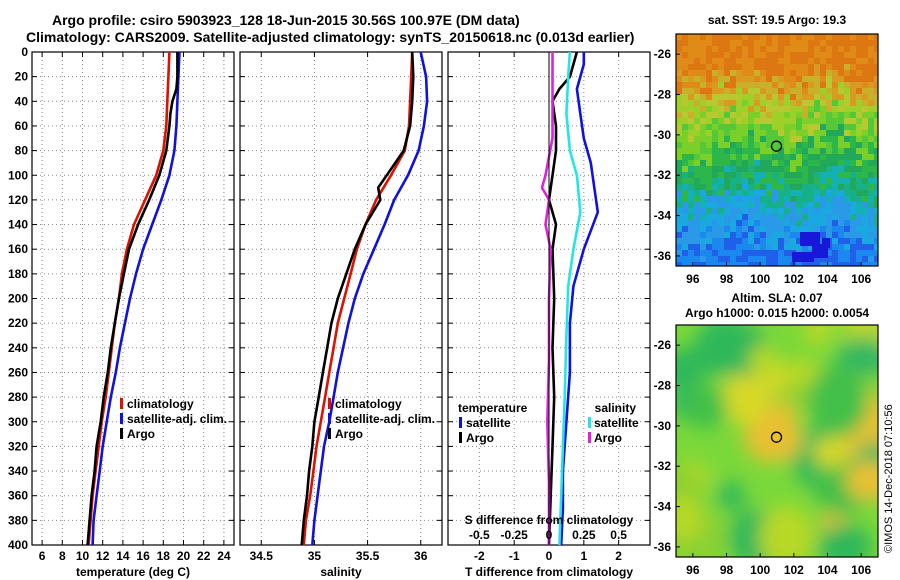  I want to click on y-tick-label: 340, so click(18, 471).